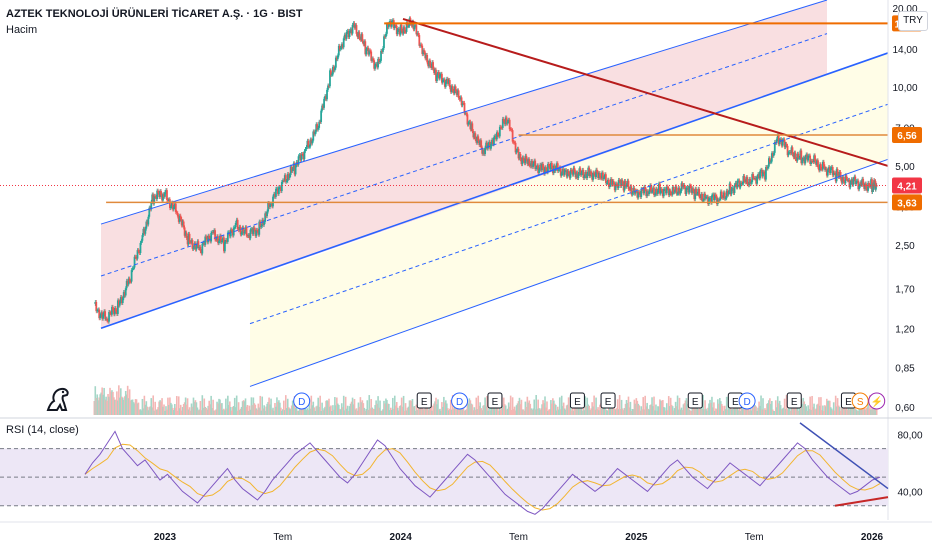 The image size is (932, 550). What do you see at coordinates (695, 402) in the screenshot?
I see `event-marker-label: E` at bounding box center [695, 402].